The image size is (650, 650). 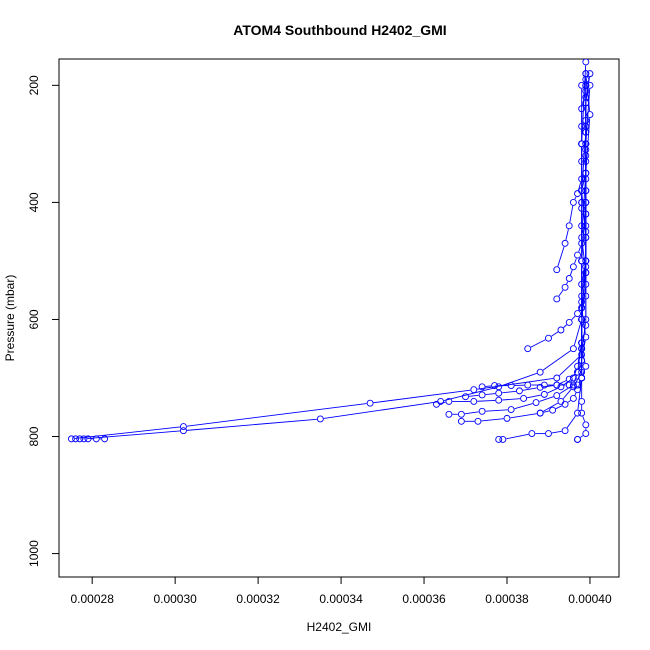 What do you see at coordinates (339, 30) in the screenshot?
I see `chart-title: ATOM4 Southbound H2402_GMI` at bounding box center [339, 30].